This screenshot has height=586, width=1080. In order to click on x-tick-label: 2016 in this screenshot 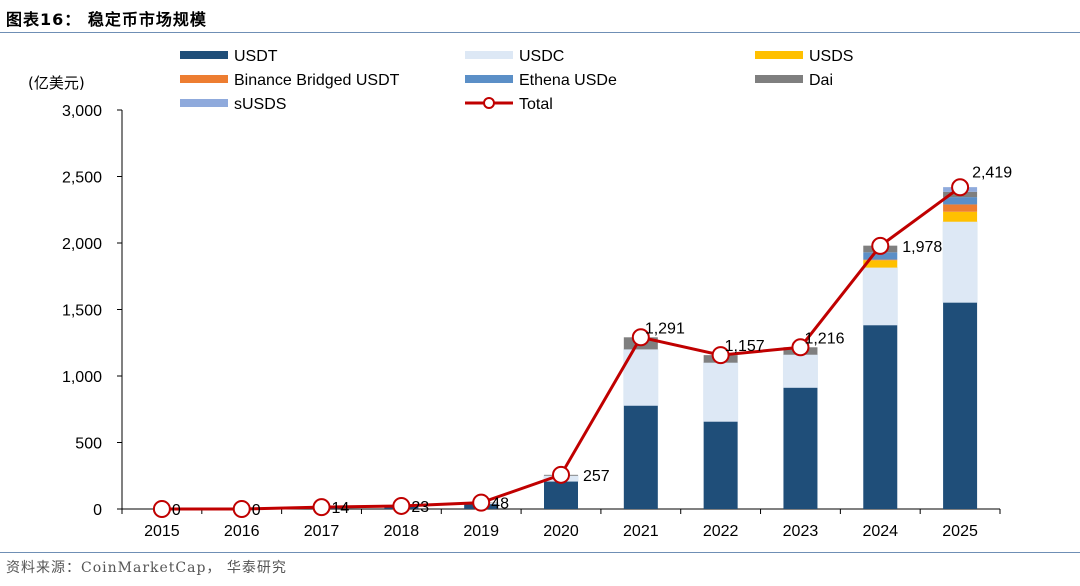, I will do `click(242, 531)`.